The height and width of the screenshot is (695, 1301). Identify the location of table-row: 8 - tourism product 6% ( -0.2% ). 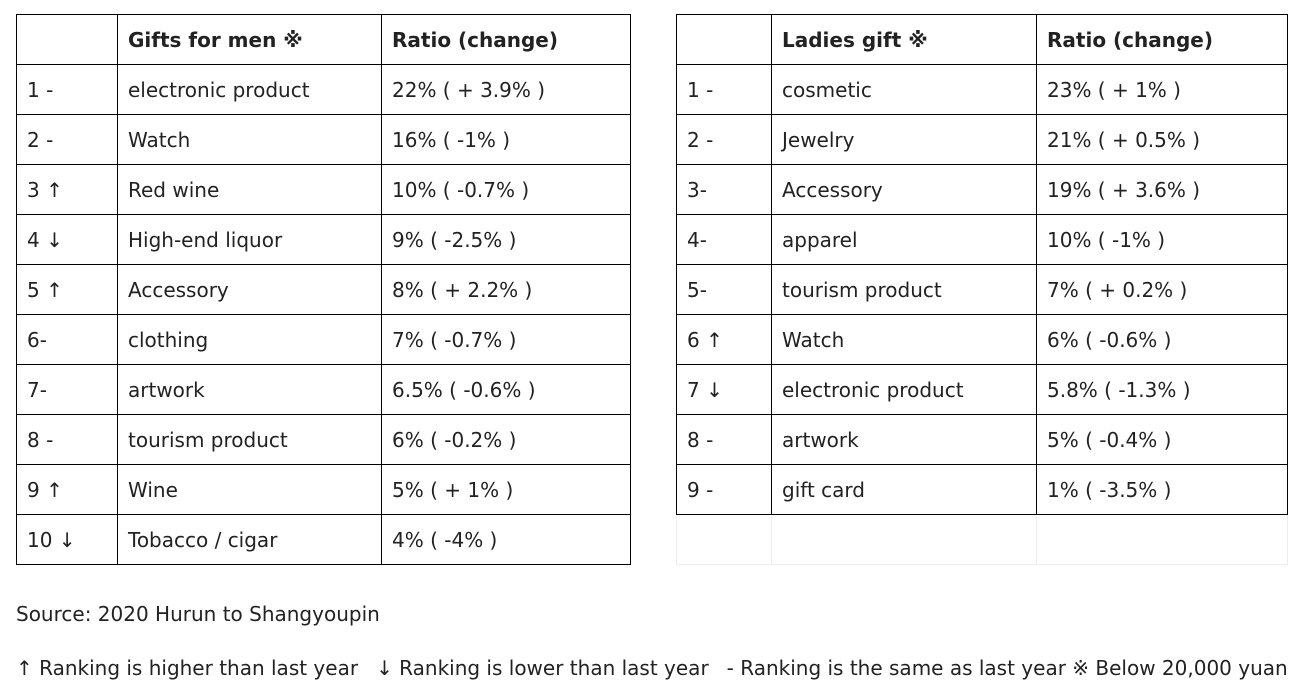
(323, 439).